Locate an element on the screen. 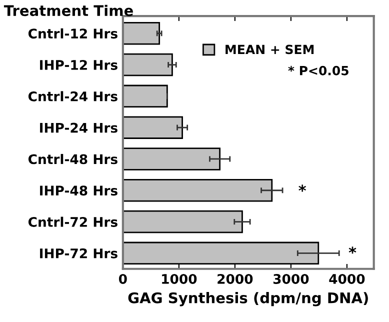  legend-label: MEAN + SEM is located at coordinates (270, 49).